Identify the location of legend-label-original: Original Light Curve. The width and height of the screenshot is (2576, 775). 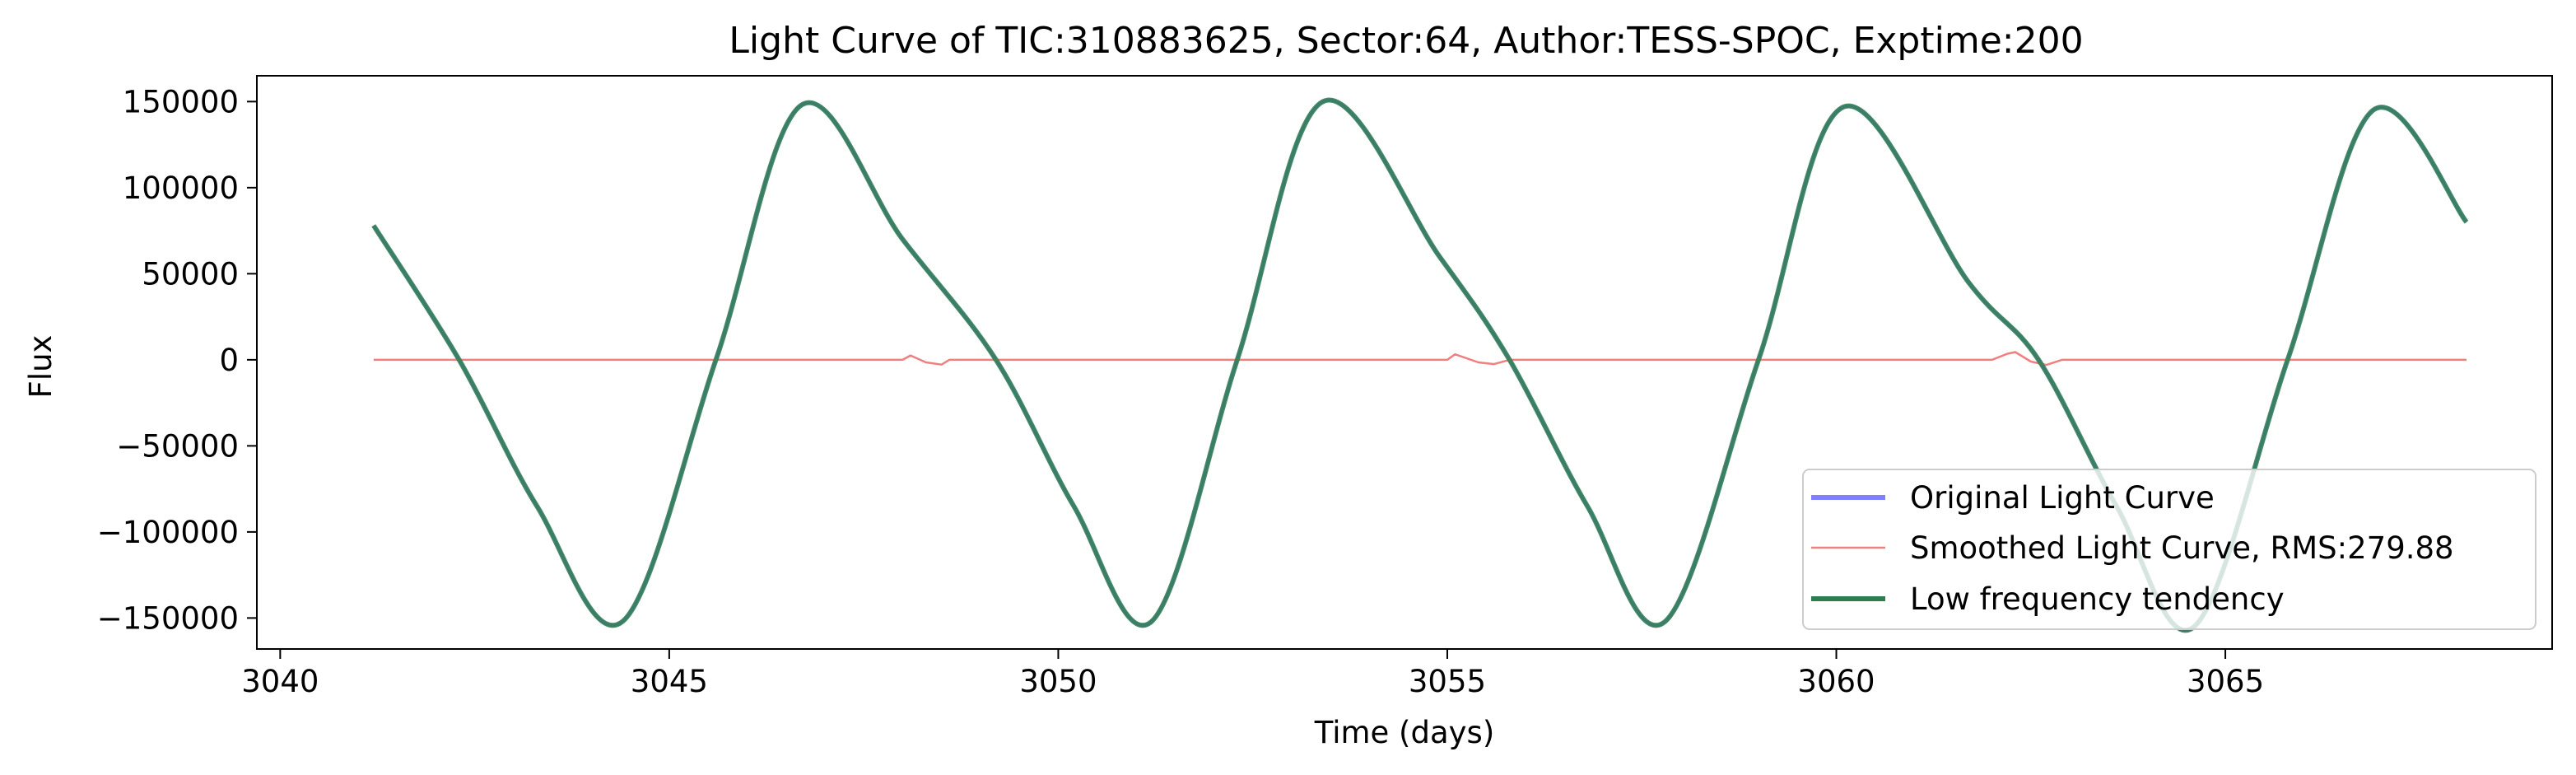
(2062, 498).